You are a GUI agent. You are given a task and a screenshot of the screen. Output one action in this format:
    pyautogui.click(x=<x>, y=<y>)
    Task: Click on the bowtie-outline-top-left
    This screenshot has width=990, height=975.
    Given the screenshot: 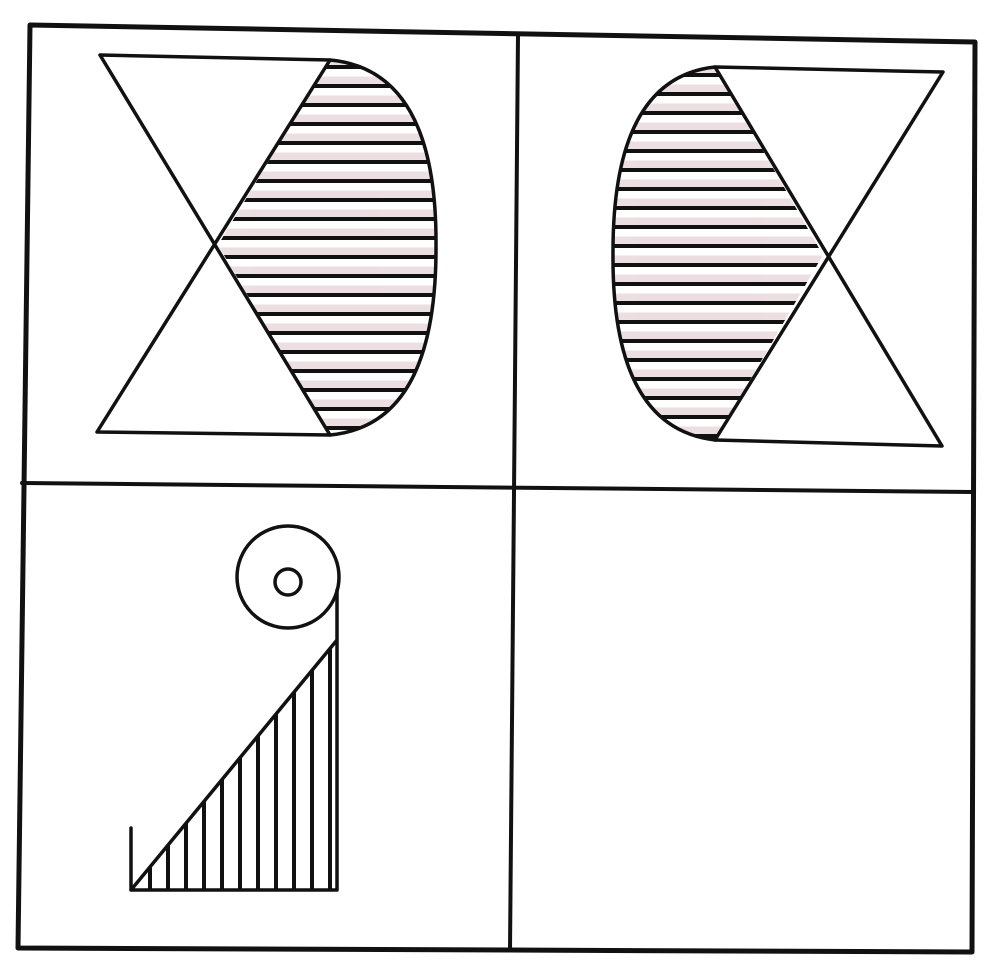 What is the action you would take?
    pyautogui.click(x=213, y=245)
    